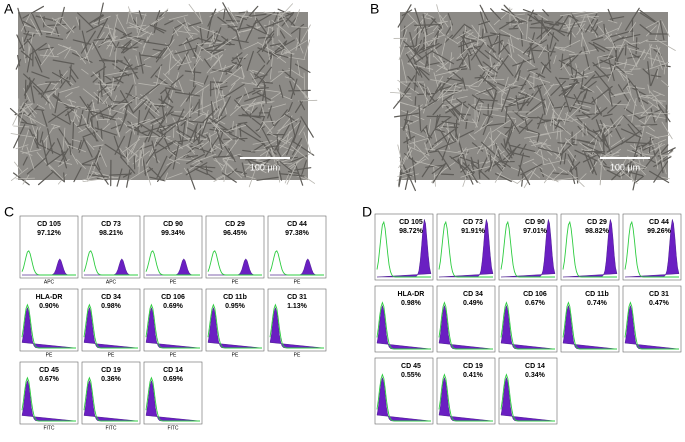 Image resolution: width=685 pixels, height=442 pixels. I want to click on flow-plot: CD 29 96.45% PE, so click(235, 250).